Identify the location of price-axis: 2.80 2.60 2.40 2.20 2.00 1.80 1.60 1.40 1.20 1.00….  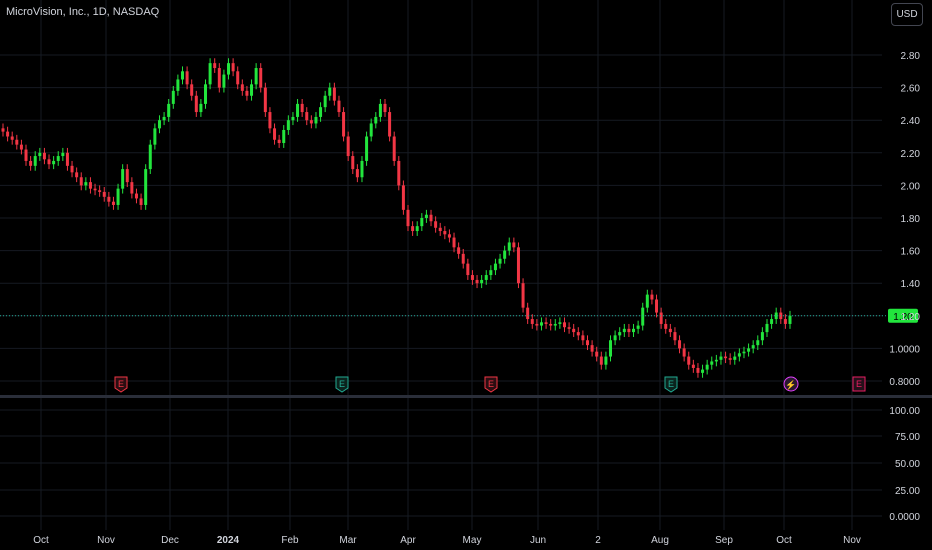
(904, 219).